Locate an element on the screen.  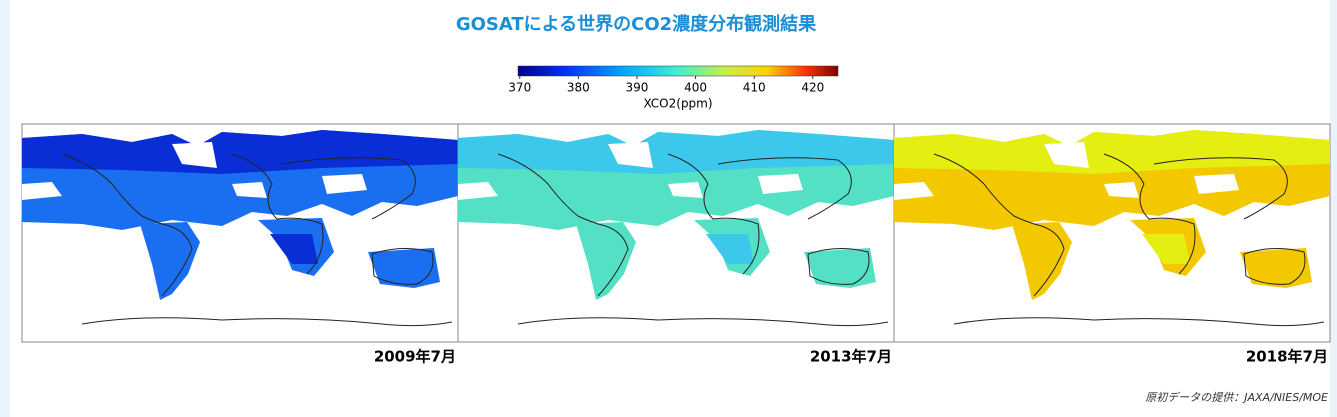
title: GOSATによる世界のCO2濃度分布観測結果 is located at coordinates (636, 24).